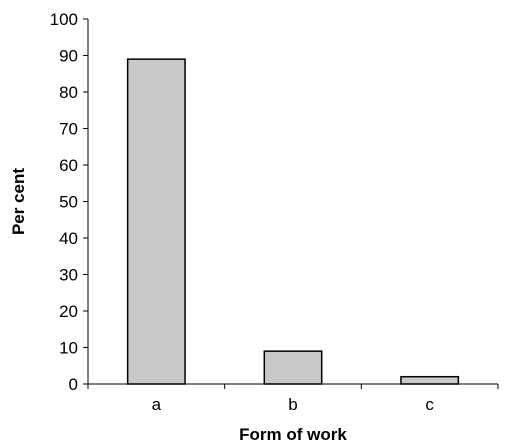 Image resolution: width=507 pixels, height=445 pixels. Describe the element at coordinates (73, 384) in the screenshot. I see `y-tick-label: 0` at that location.